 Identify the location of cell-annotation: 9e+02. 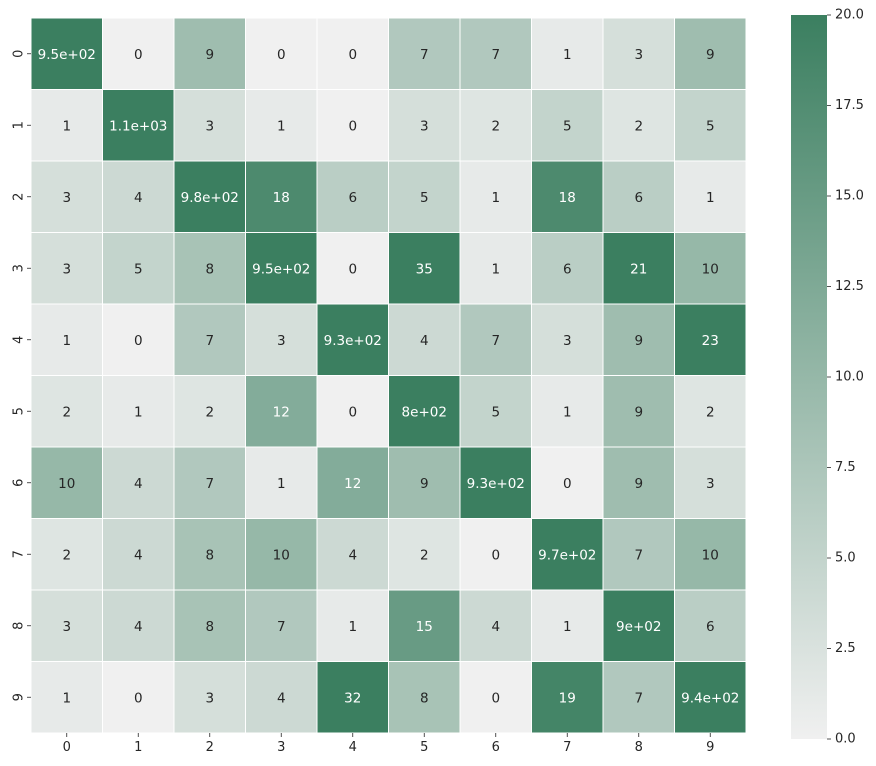
(638, 627).